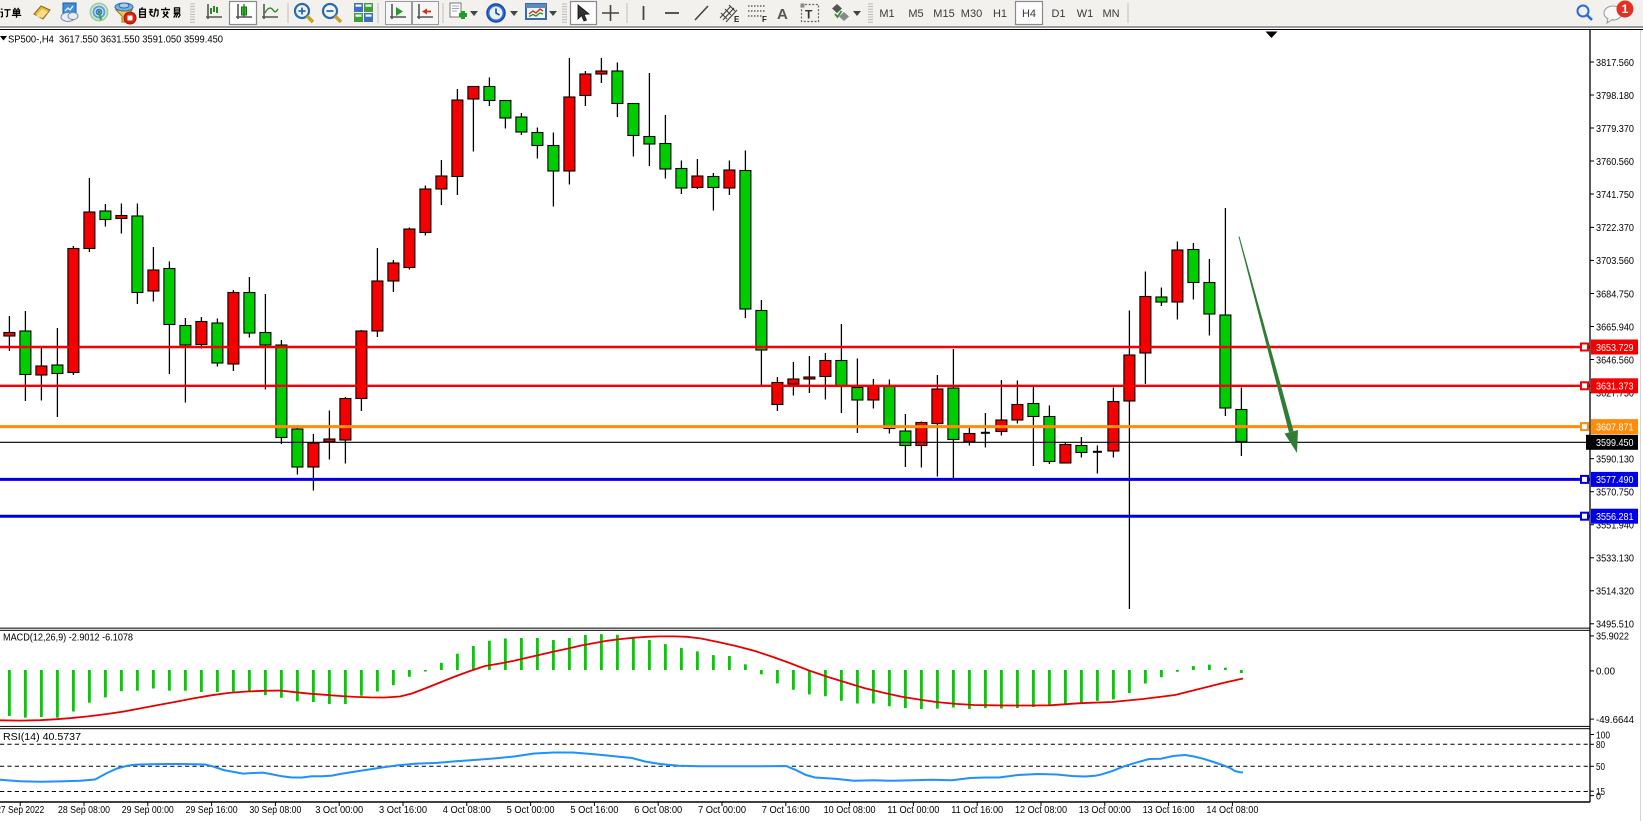 This screenshot has height=826, width=1643. Describe the element at coordinates (1105, 810) in the screenshot. I see `svg-text: 13 Oct 00:00` at that location.